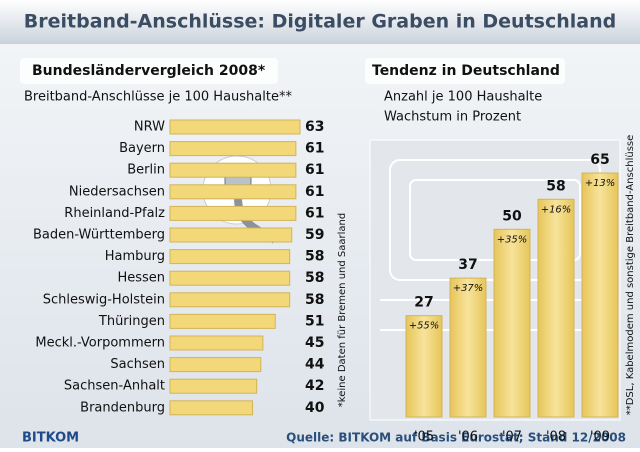 The height and width of the screenshot is (452, 640). What do you see at coordinates (463, 97) in the screenshot?
I see `chart-subtitle: Anzahl je 100 Haushalte` at bounding box center [463, 97].